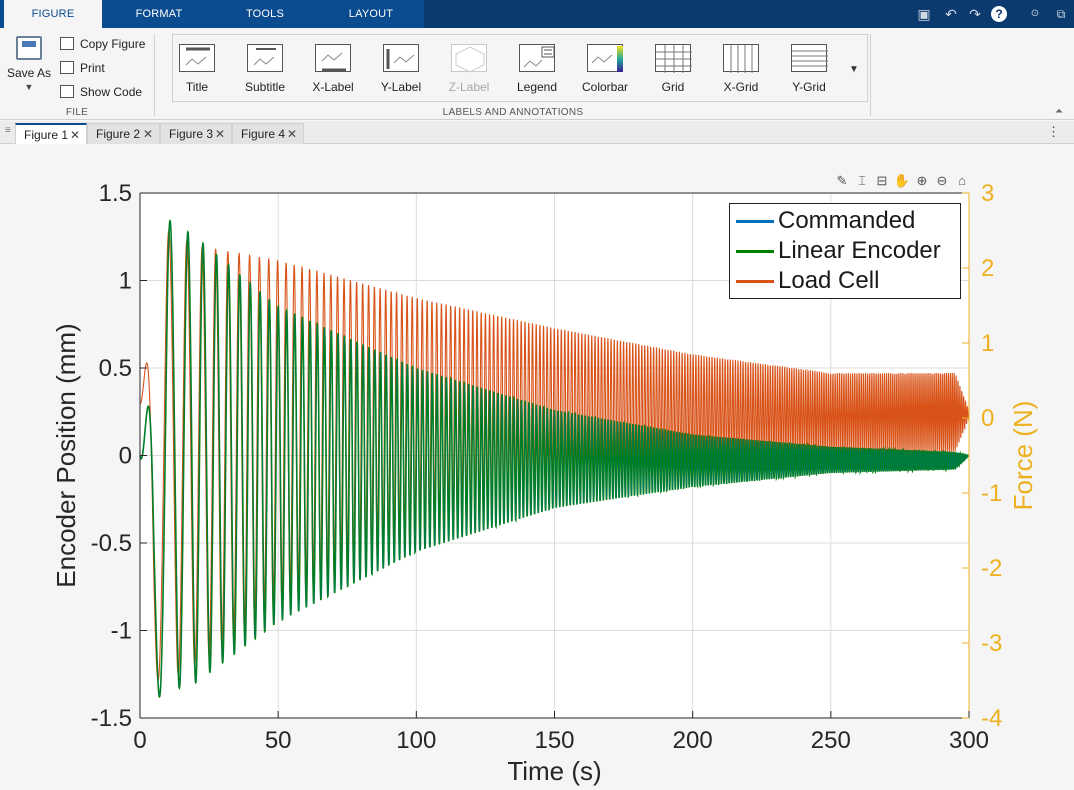 This screenshot has height=790, width=1074. Describe the element at coordinates (693, 740) in the screenshot. I see `x-tick-label: 200` at that location.